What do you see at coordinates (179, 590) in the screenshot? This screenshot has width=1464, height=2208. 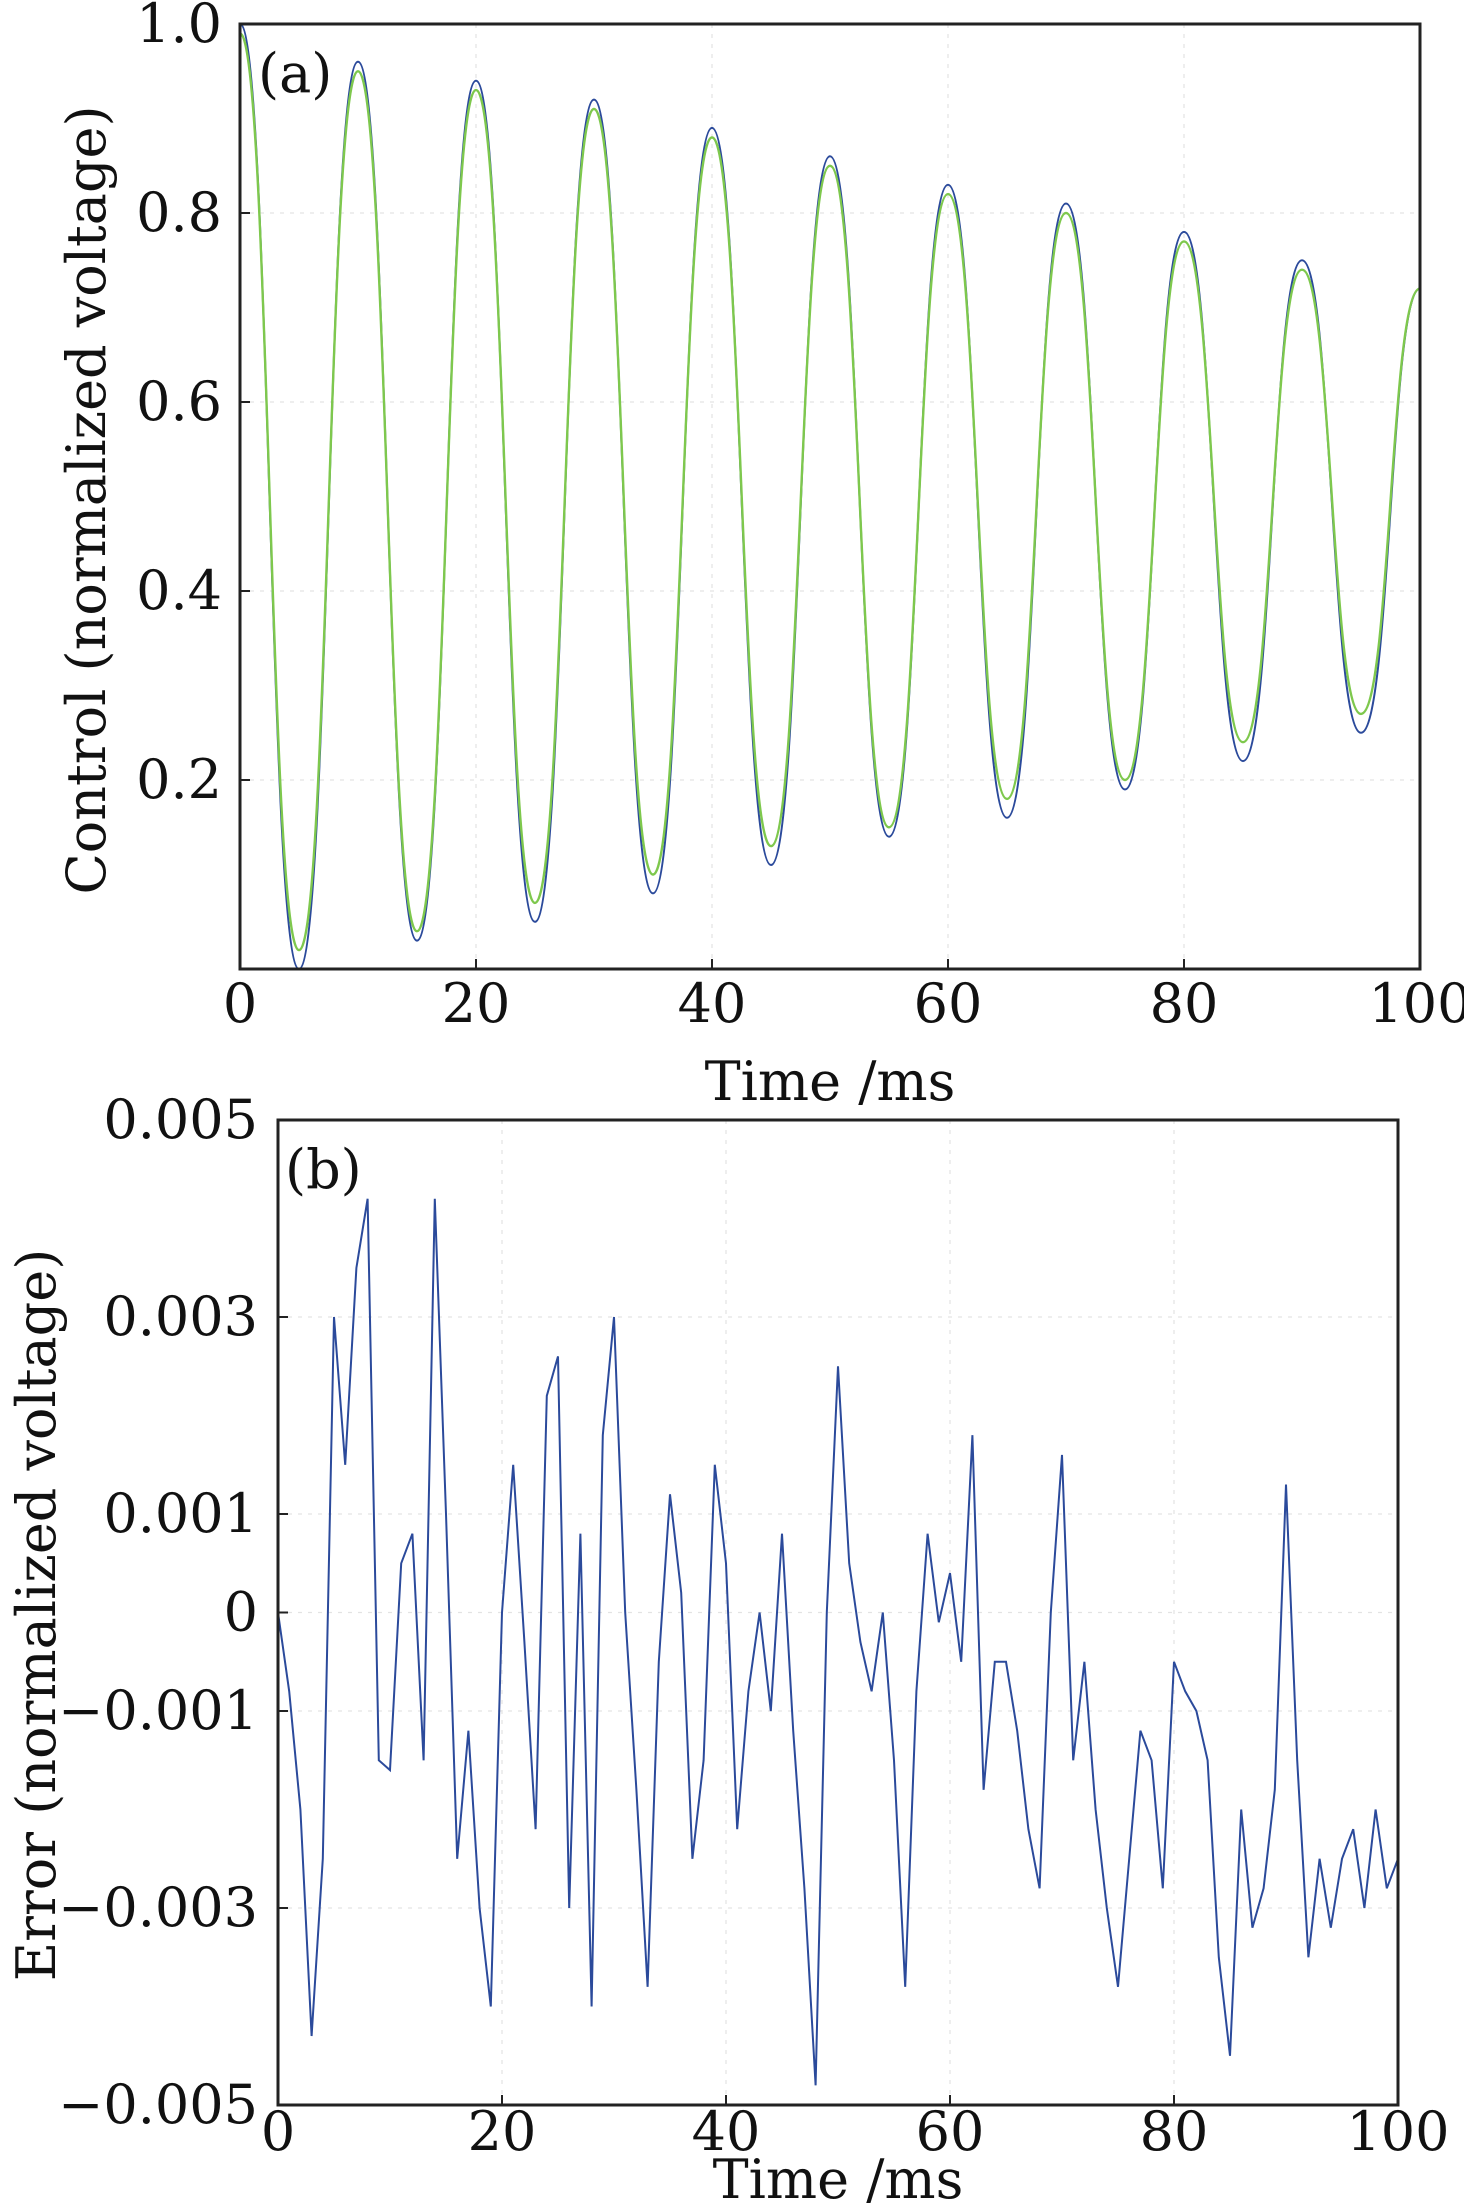 I see `y-tick-label: 0.4` at bounding box center [179, 590].